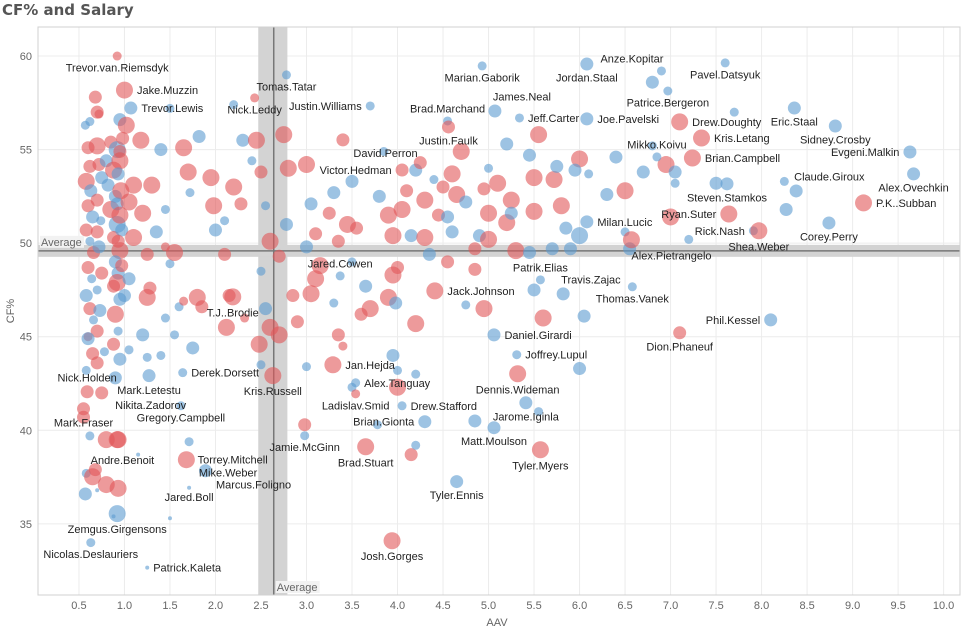  I want to click on point-label: Nikita.Zadorov, so click(150, 406).